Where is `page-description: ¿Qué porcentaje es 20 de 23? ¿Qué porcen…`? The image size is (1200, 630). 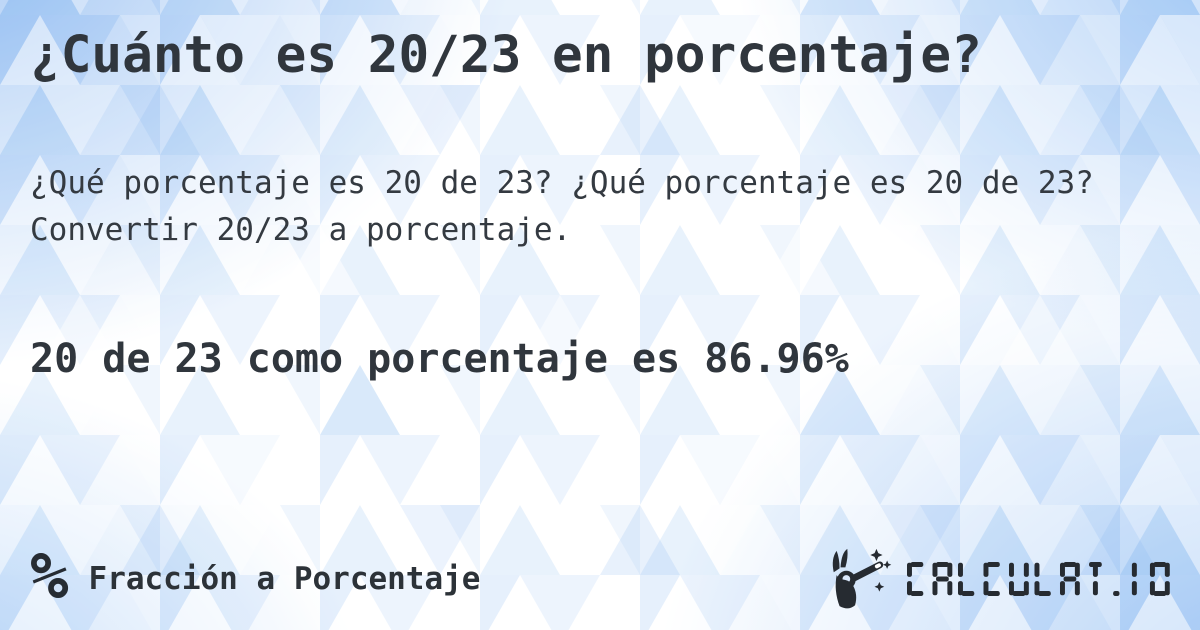
page-description: ¿Qué porcentaje es 20 de 23? ¿Qué porcen… is located at coordinates (562, 206).